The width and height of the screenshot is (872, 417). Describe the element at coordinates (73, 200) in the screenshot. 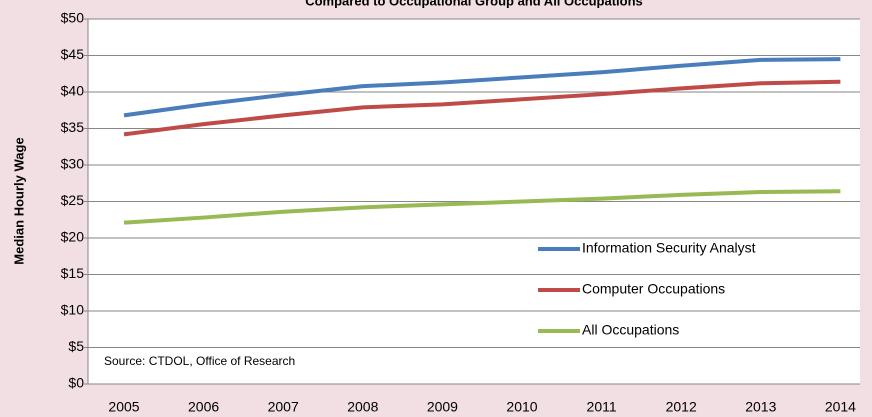

I see `y-tick-label: $25` at that location.